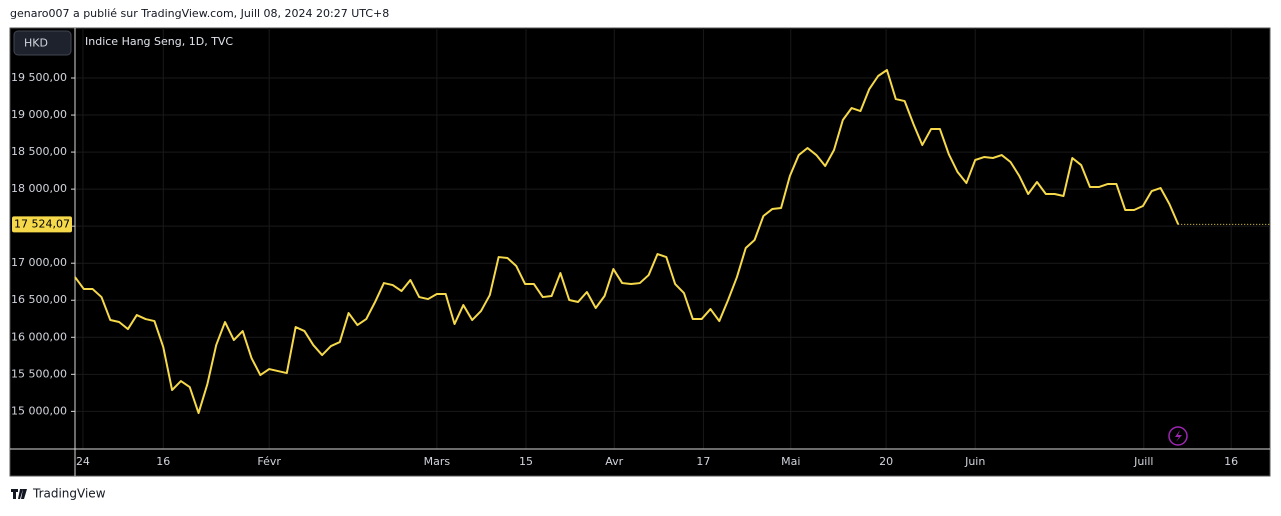 The image size is (1281, 516). I want to click on x-tick-label: 24, so click(83, 461).